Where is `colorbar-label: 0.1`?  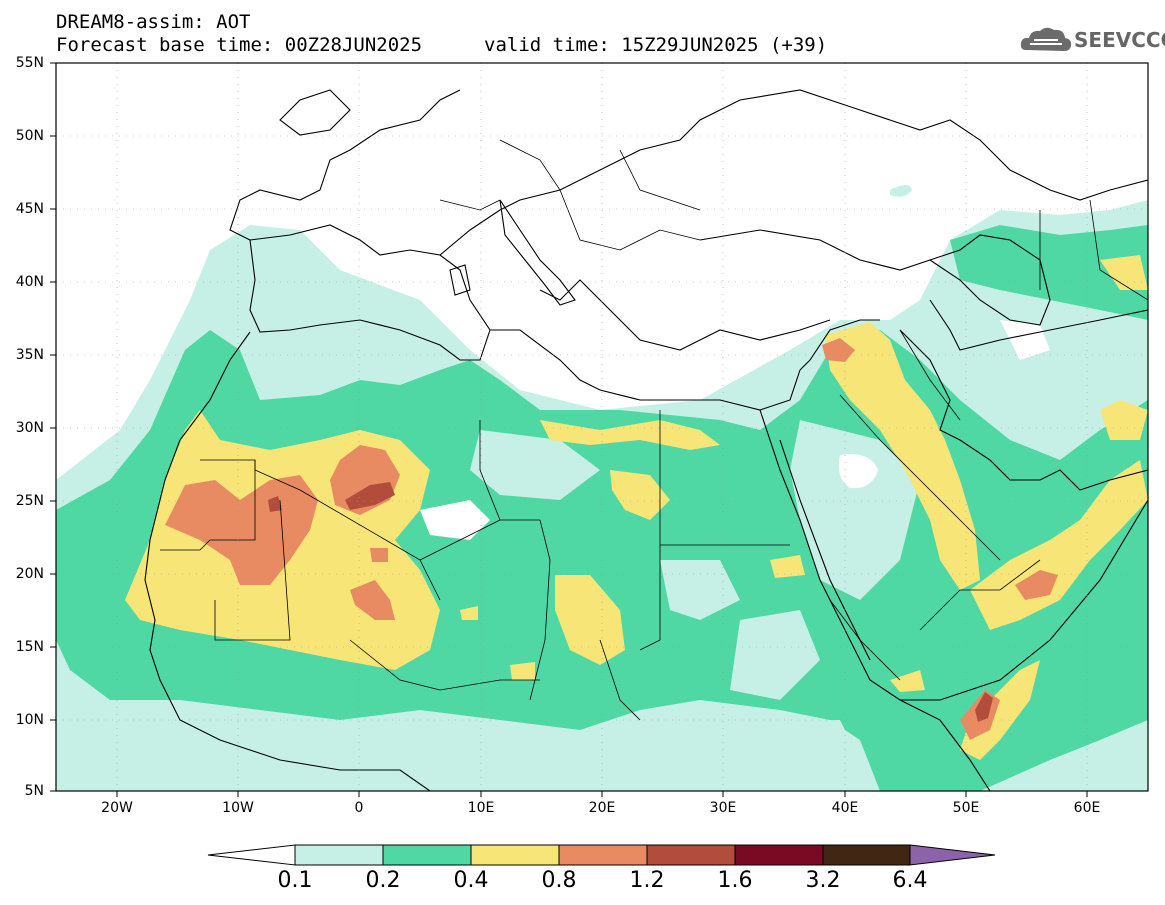
colorbar-label: 0.1 is located at coordinates (295, 880).